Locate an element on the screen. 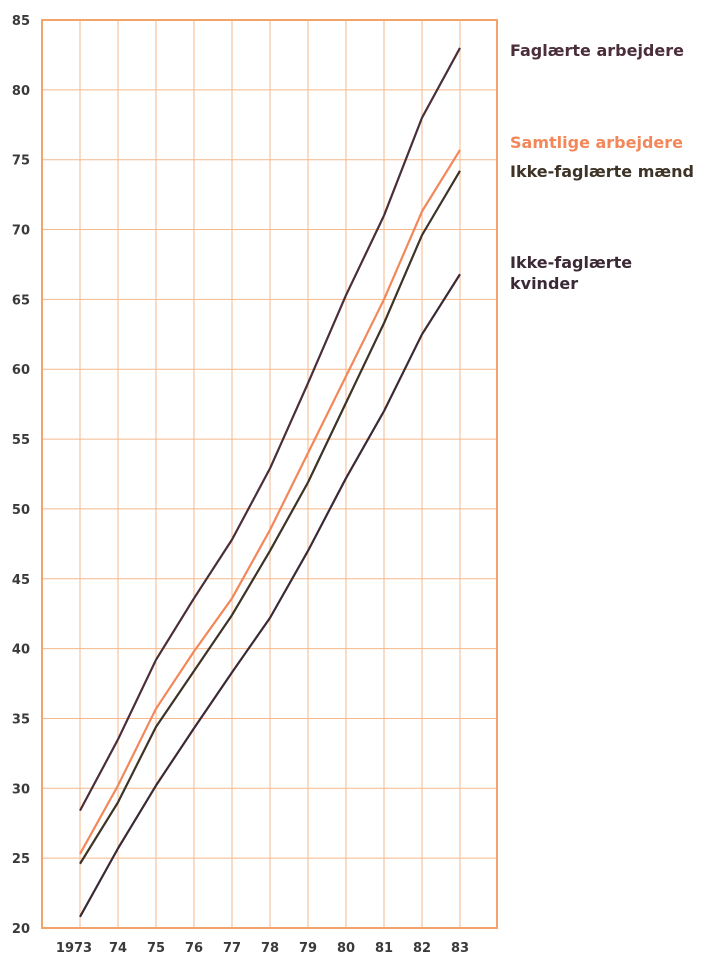  y-tick-label-40: 40 is located at coordinates (21, 650).